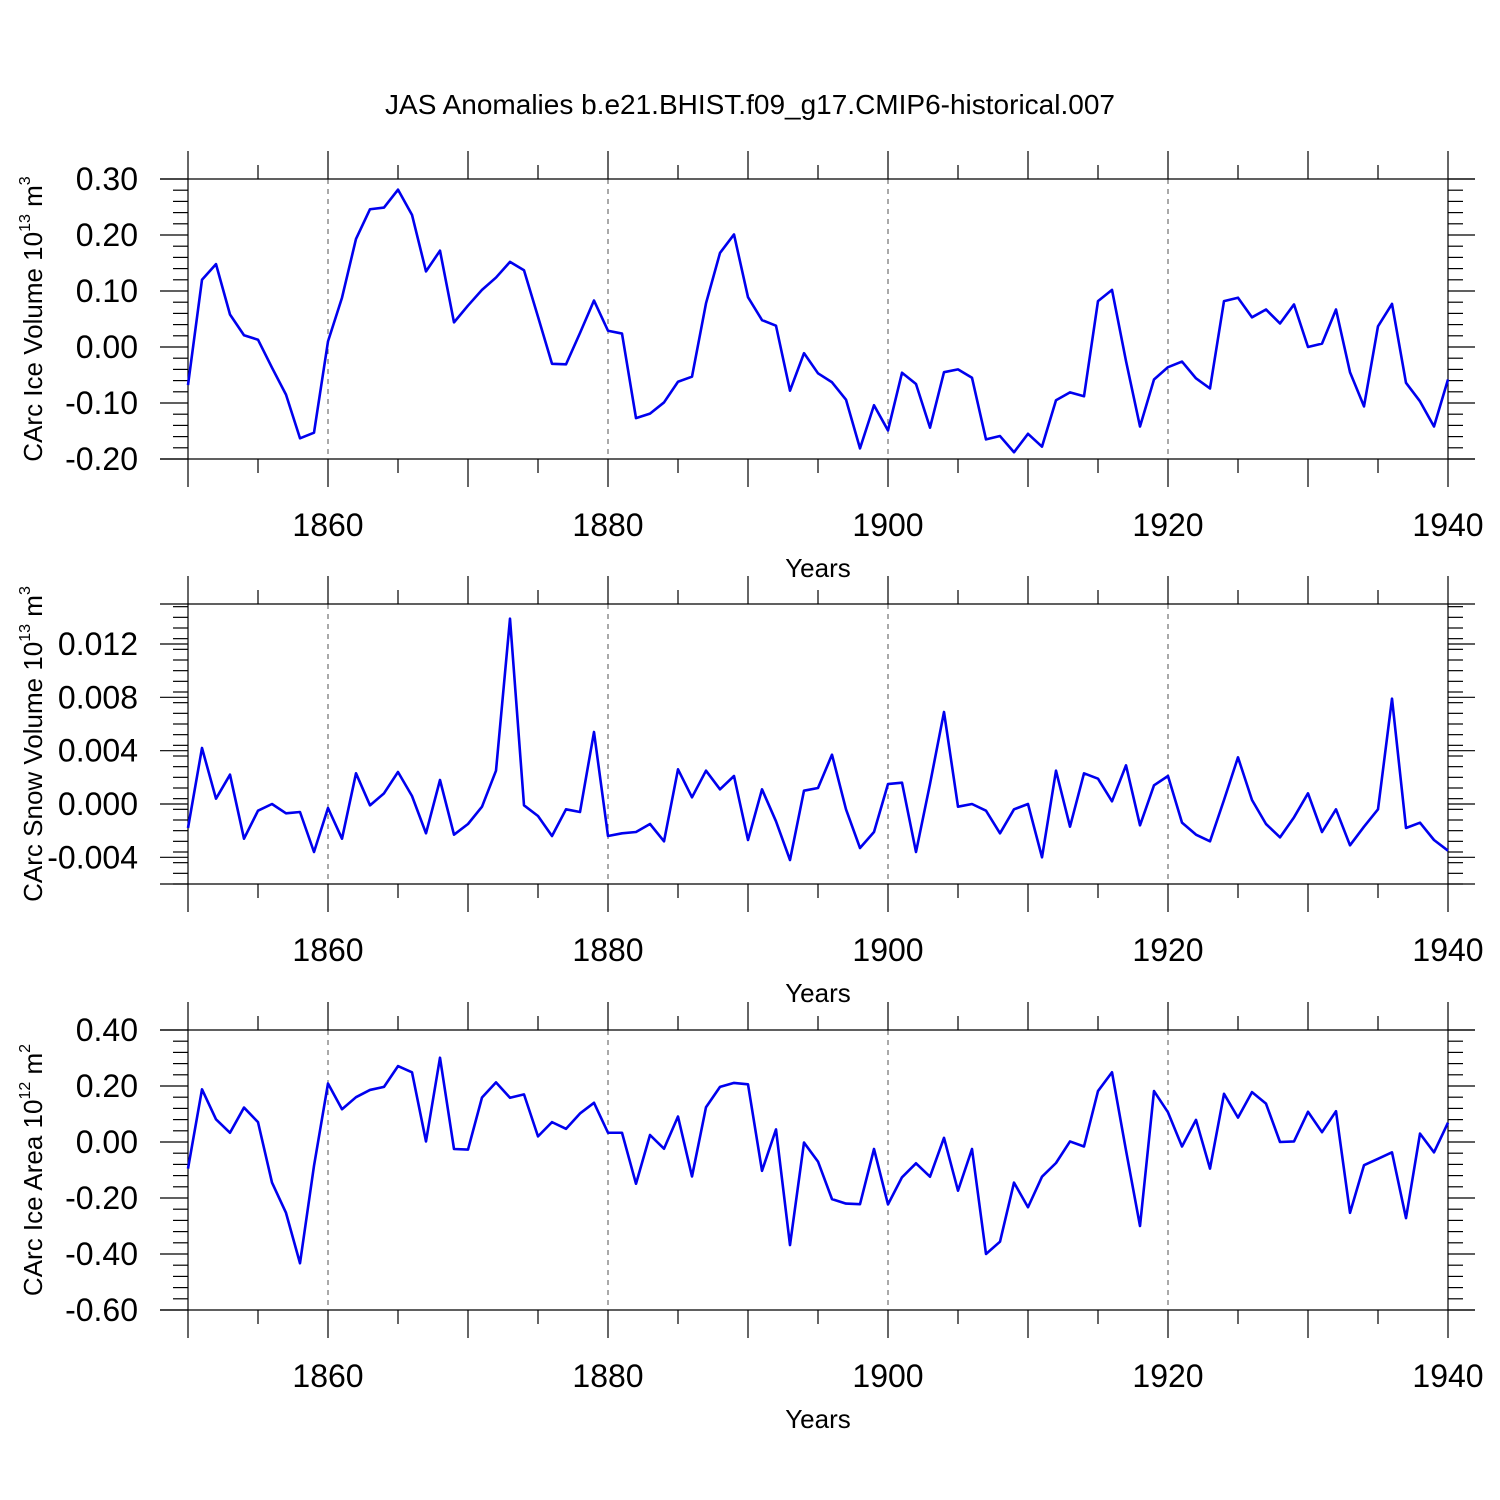  What do you see at coordinates (107, 291) in the screenshot?
I see `y-tick-label: 0.10` at bounding box center [107, 291].